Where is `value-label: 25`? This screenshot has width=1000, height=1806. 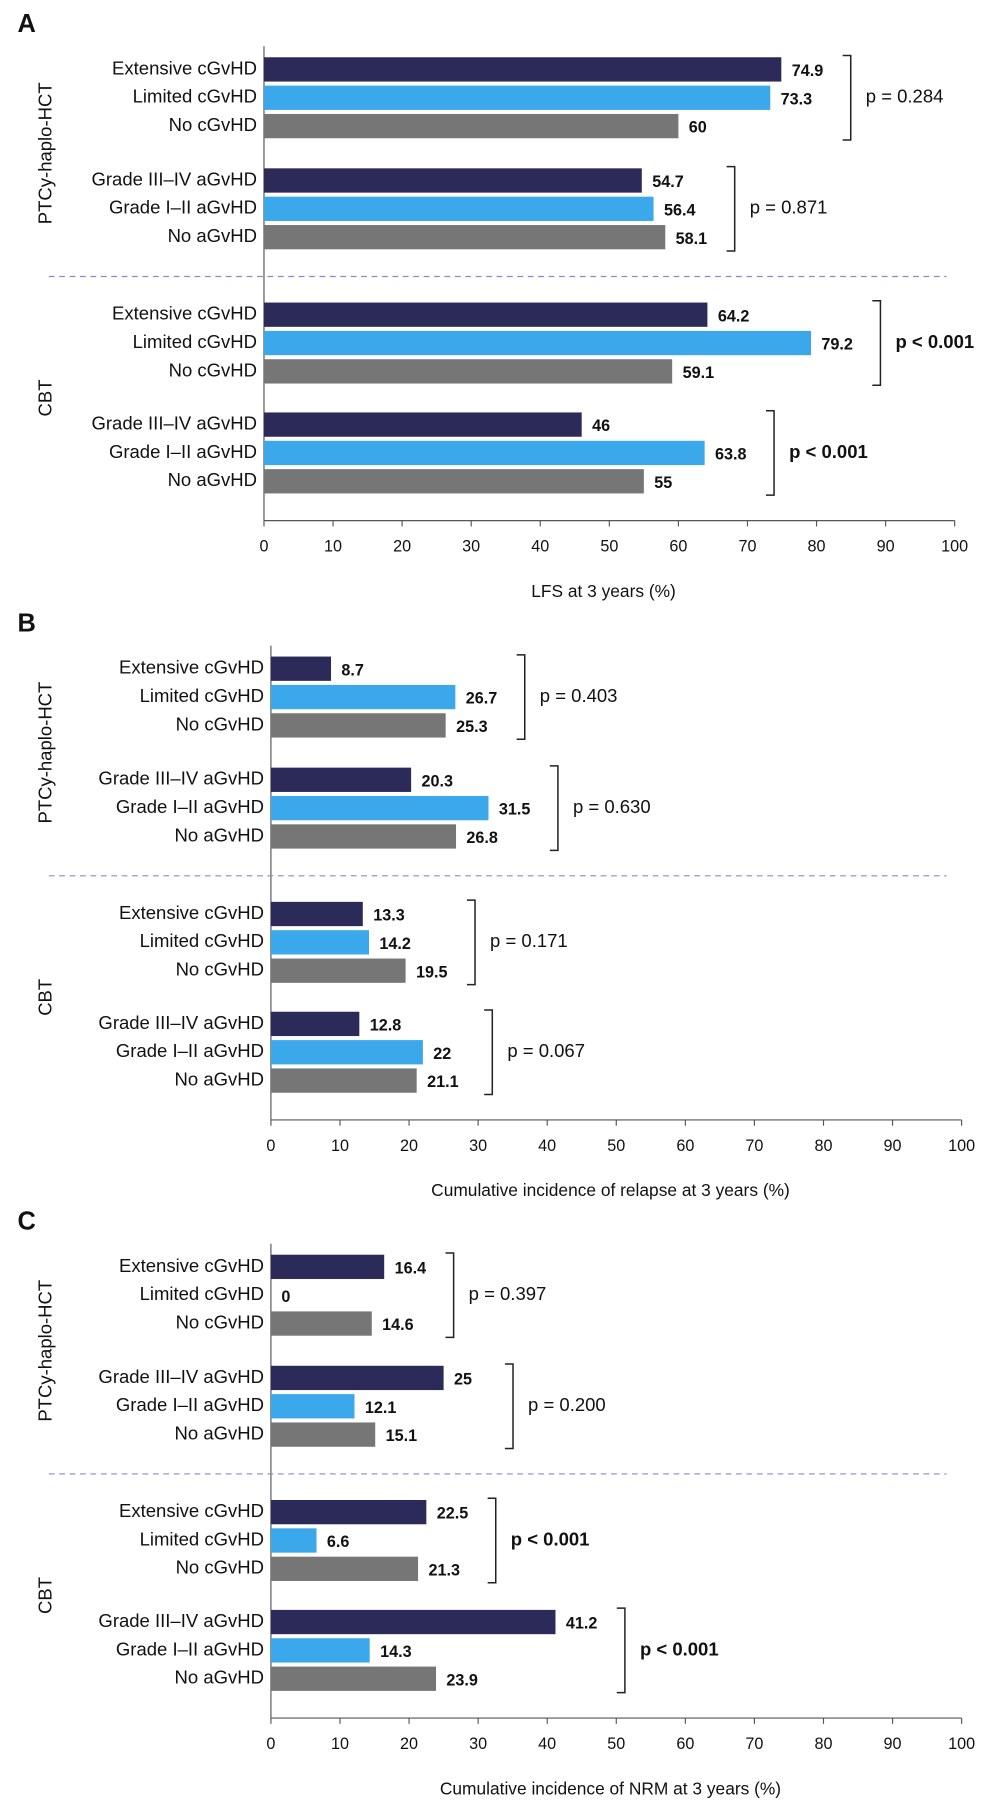 value-label: 25 is located at coordinates (463, 1380).